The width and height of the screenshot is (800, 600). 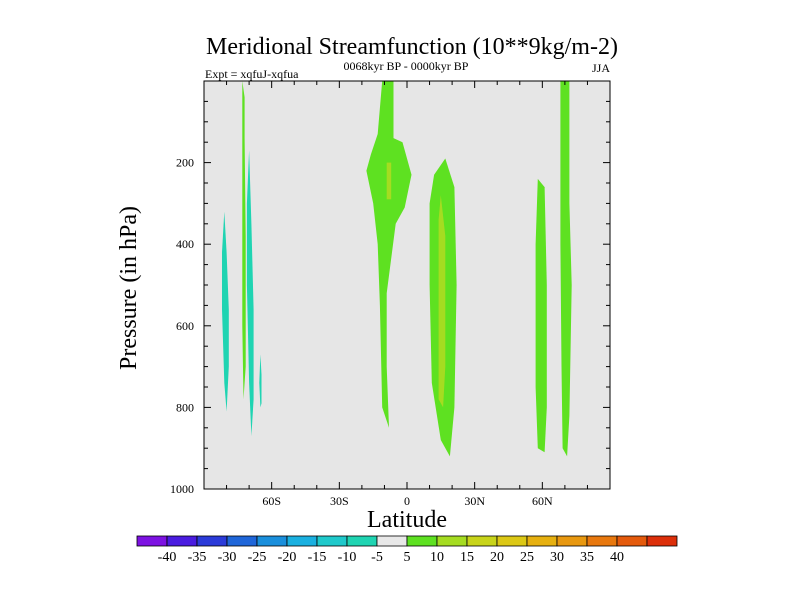 What do you see at coordinates (566, 269) in the screenshot?
I see `region-70n` at bounding box center [566, 269].